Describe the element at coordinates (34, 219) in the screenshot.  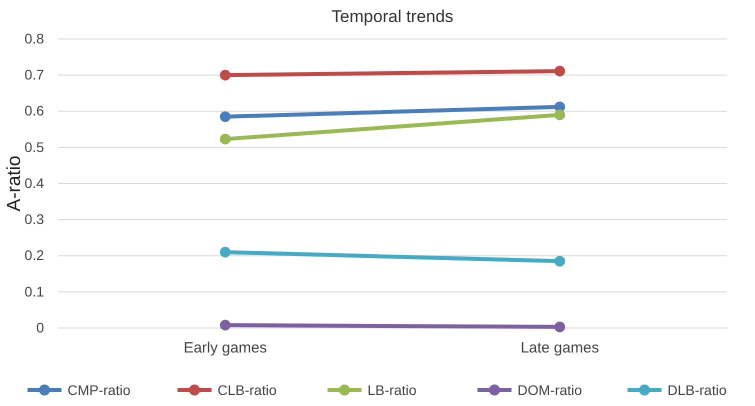
I see `y-tick-label: 0.3` at that location.